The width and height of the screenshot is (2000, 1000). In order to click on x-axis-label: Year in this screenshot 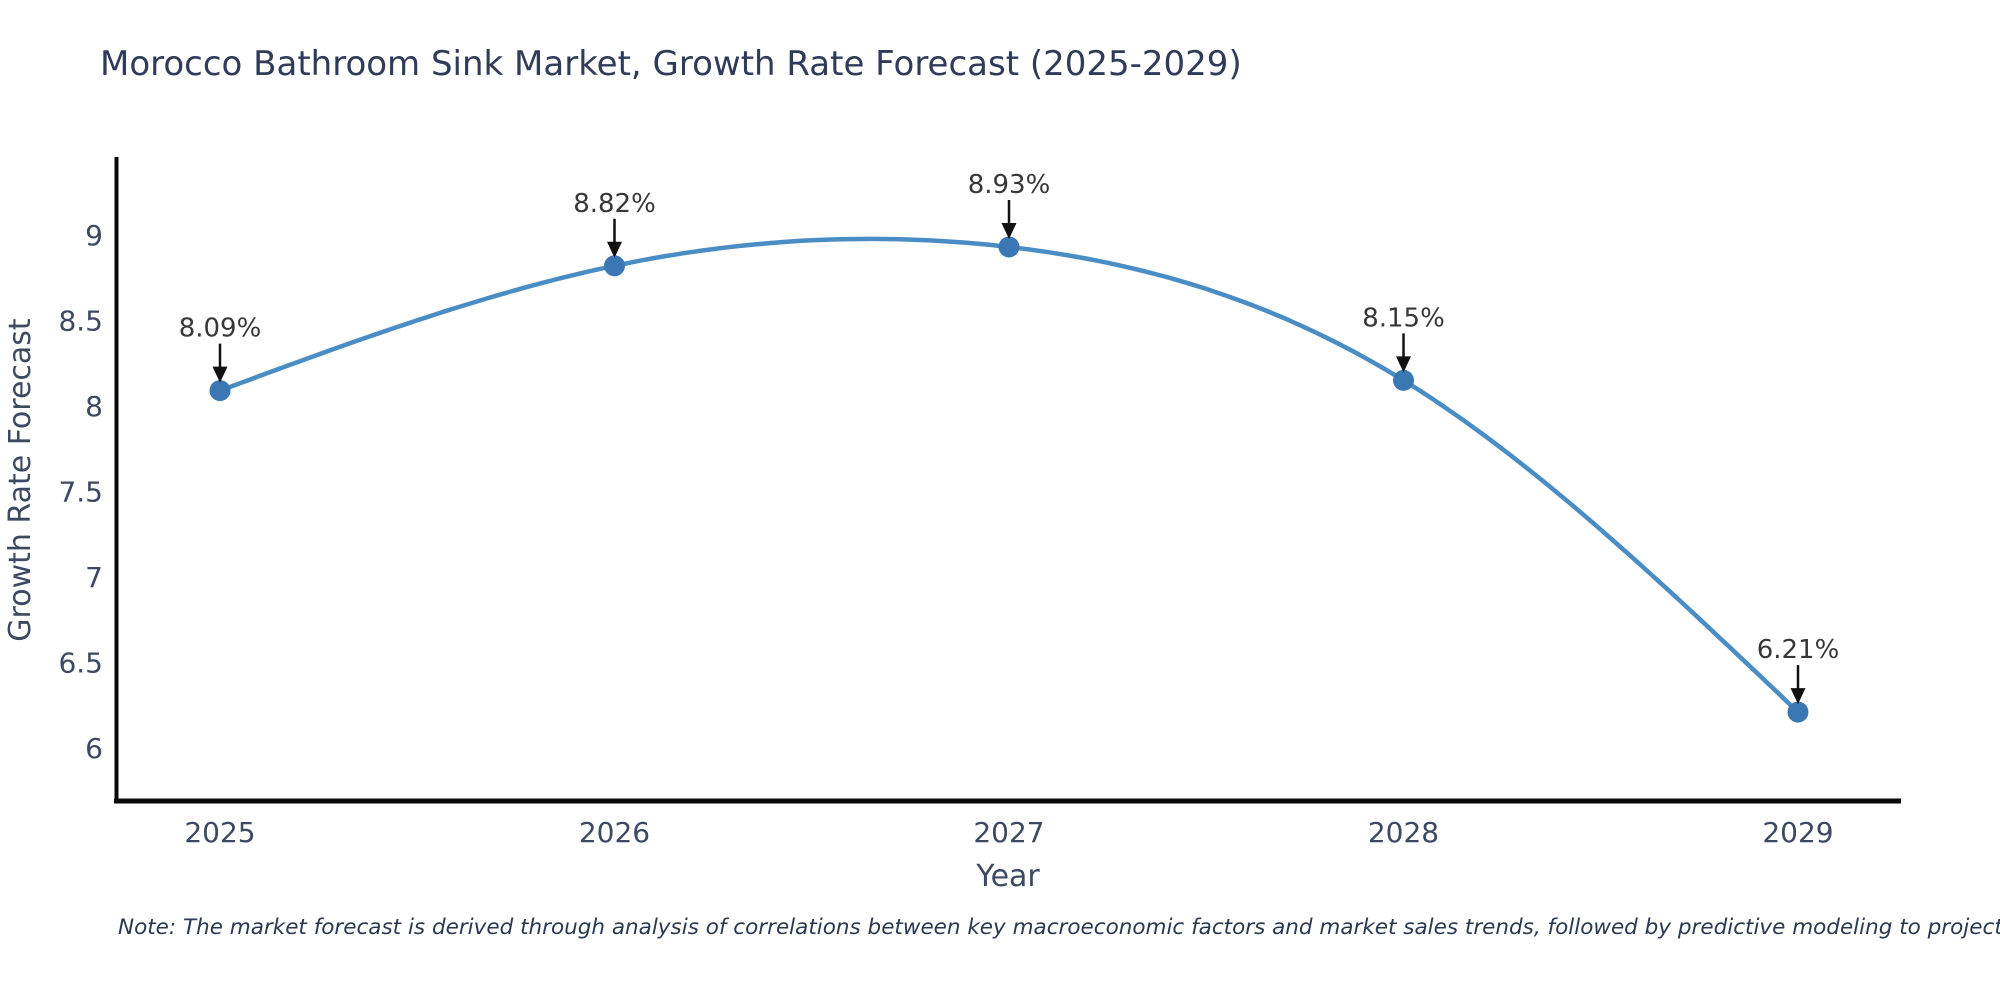, I will do `click(1007, 876)`.